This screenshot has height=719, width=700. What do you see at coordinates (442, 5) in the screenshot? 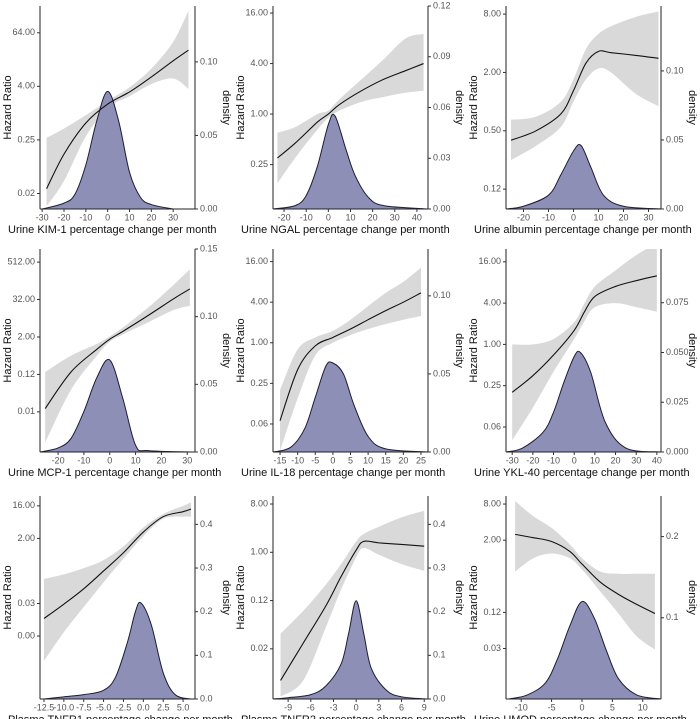
I see `y2-tick-label: 0.12` at bounding box center [442, 5].